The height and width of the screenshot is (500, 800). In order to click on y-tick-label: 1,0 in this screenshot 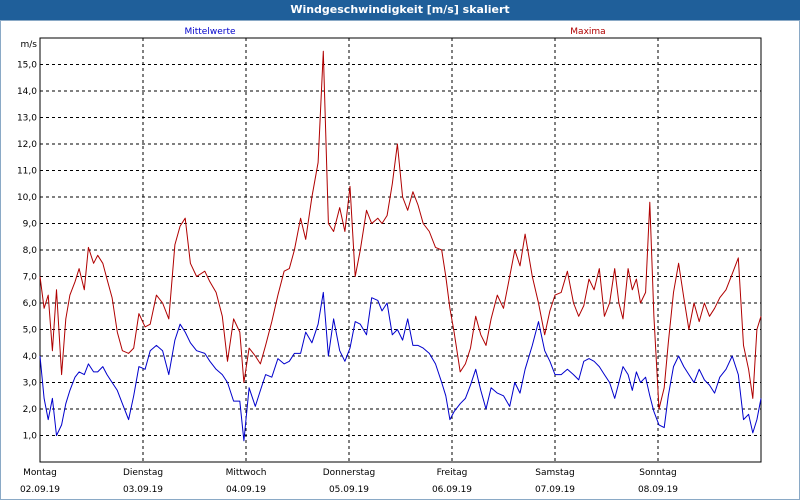, I will do `click(30, 437)`.